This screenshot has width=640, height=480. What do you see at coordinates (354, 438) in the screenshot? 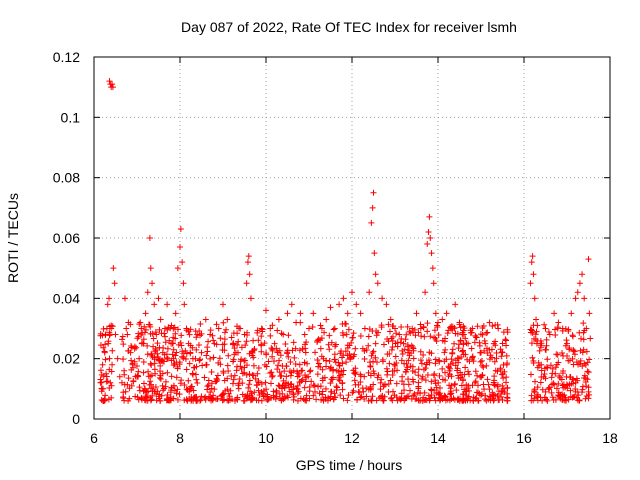
I see `x-tick-labels: 6 8 10 12 14 16 18` at bounding box center [354, 438].